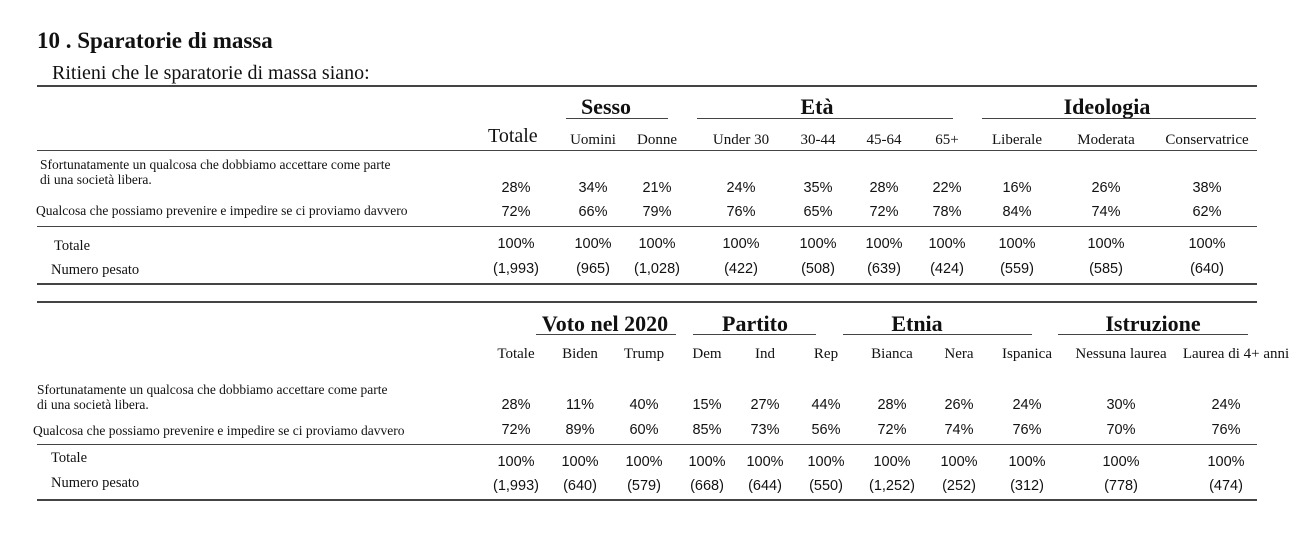 The width and height of the screenshot is (1299, 541). Describe the element at coordinates (707, 486) in the screenshot. I see `p2-cell-weighted-3: (668)` at that location.